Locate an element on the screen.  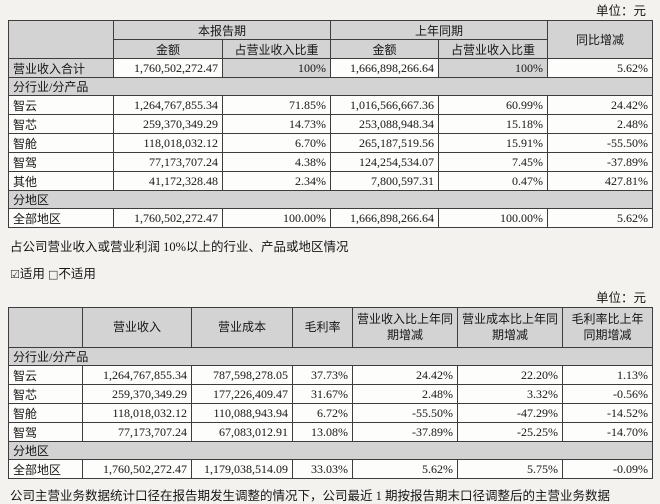
row-label: 其他 is located at coordinates (61, 181).